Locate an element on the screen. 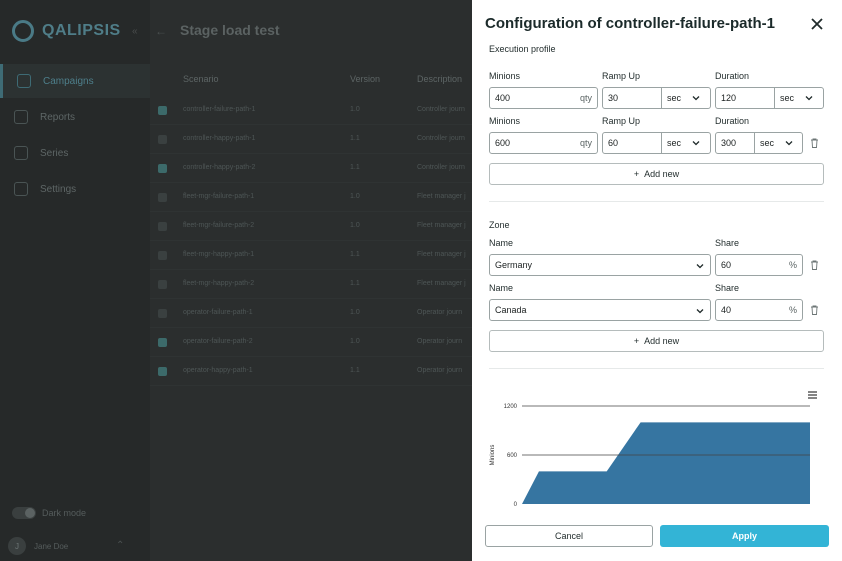 The width and height of the screenshot is (842, 561). duration-label: Duration is located at coordinates (732, 76).